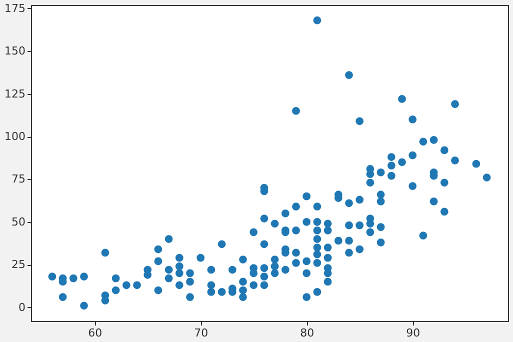  Describe the element at coordinates (15, 8) in the screenshot. I see `y-tick-label: 175` at that location.